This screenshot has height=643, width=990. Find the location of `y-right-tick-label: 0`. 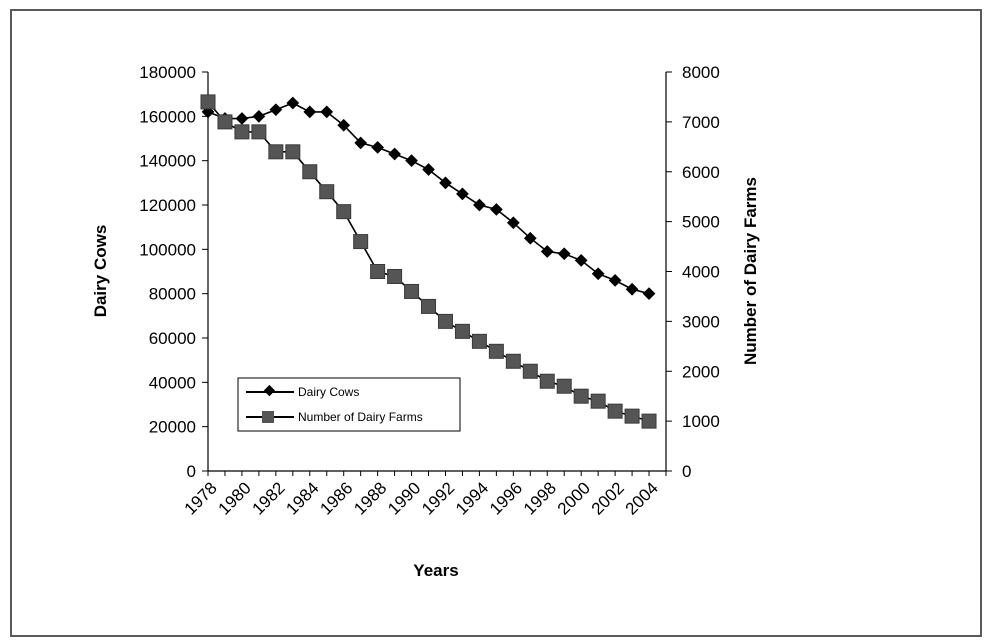

y-right-tick-label: 0 is located at coordinates (686, 471).